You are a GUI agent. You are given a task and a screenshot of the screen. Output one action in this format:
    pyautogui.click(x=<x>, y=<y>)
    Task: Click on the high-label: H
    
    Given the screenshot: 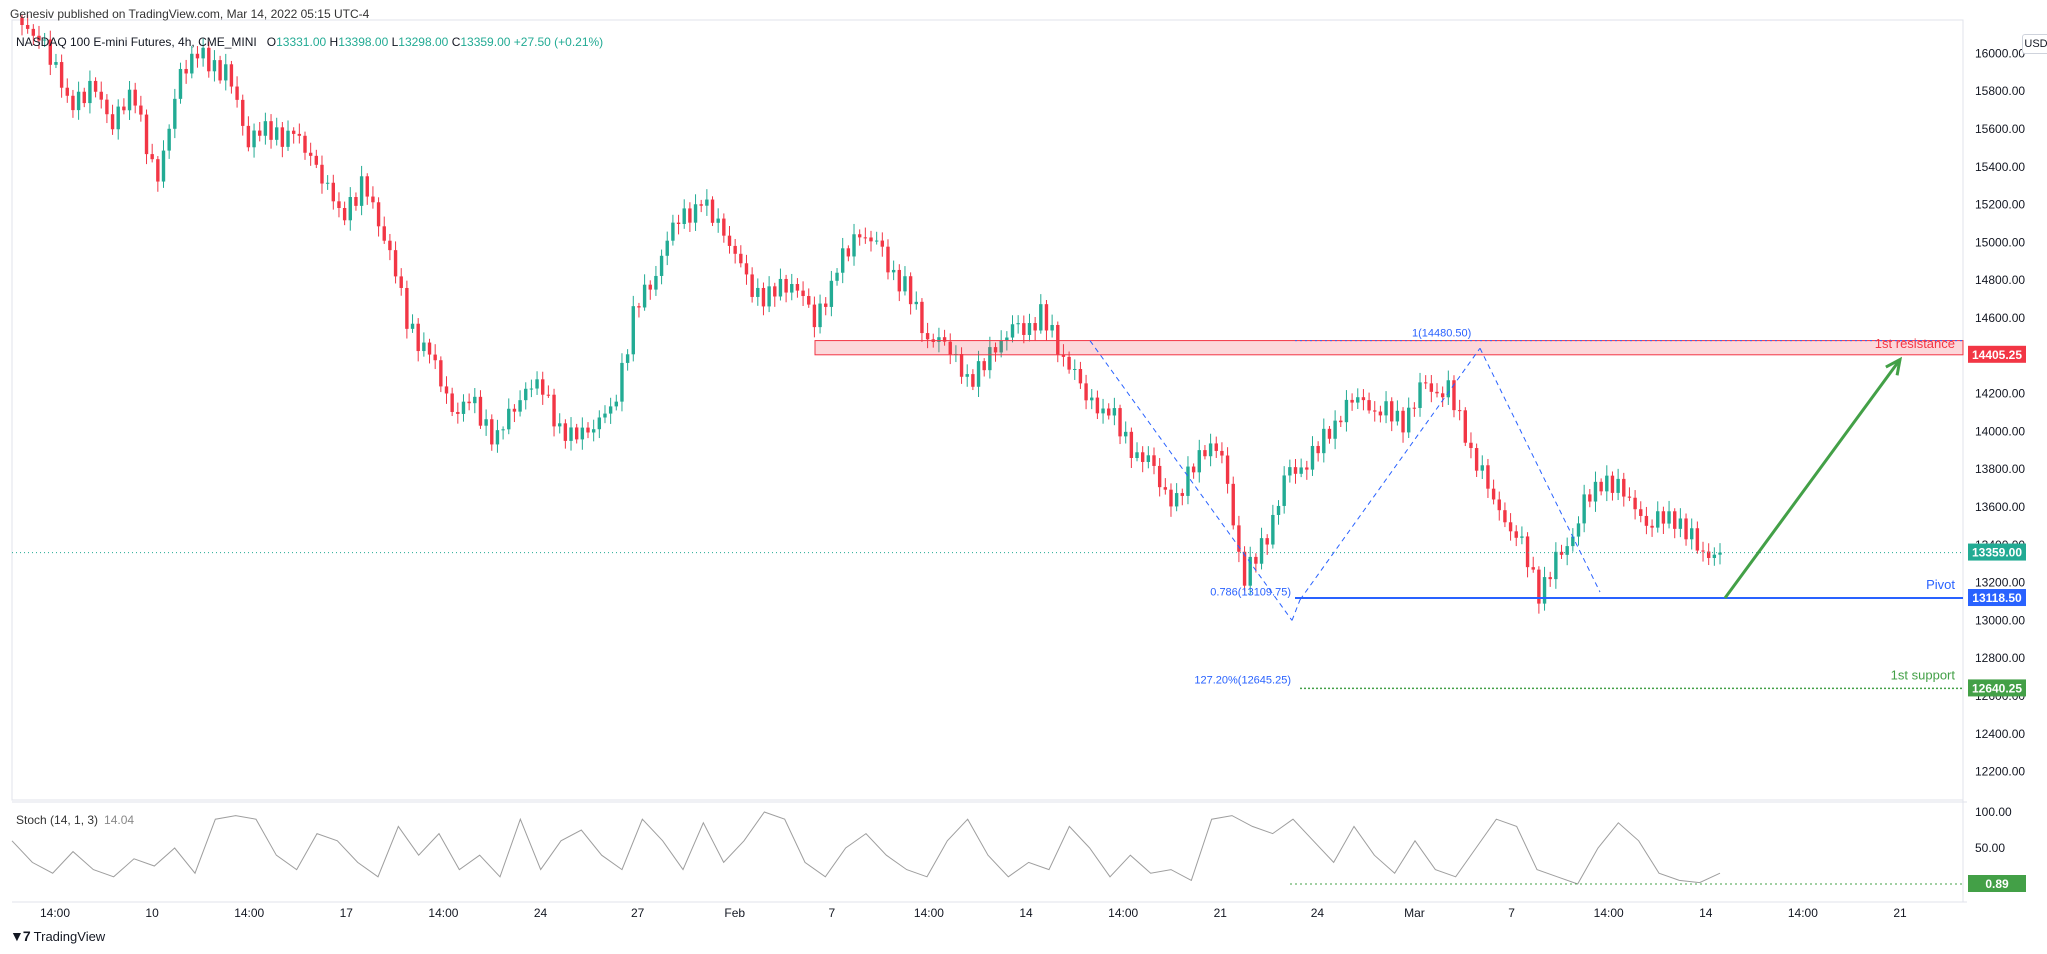 What is the action you would take?
    pyautogui.click(x=334, y=42)
    